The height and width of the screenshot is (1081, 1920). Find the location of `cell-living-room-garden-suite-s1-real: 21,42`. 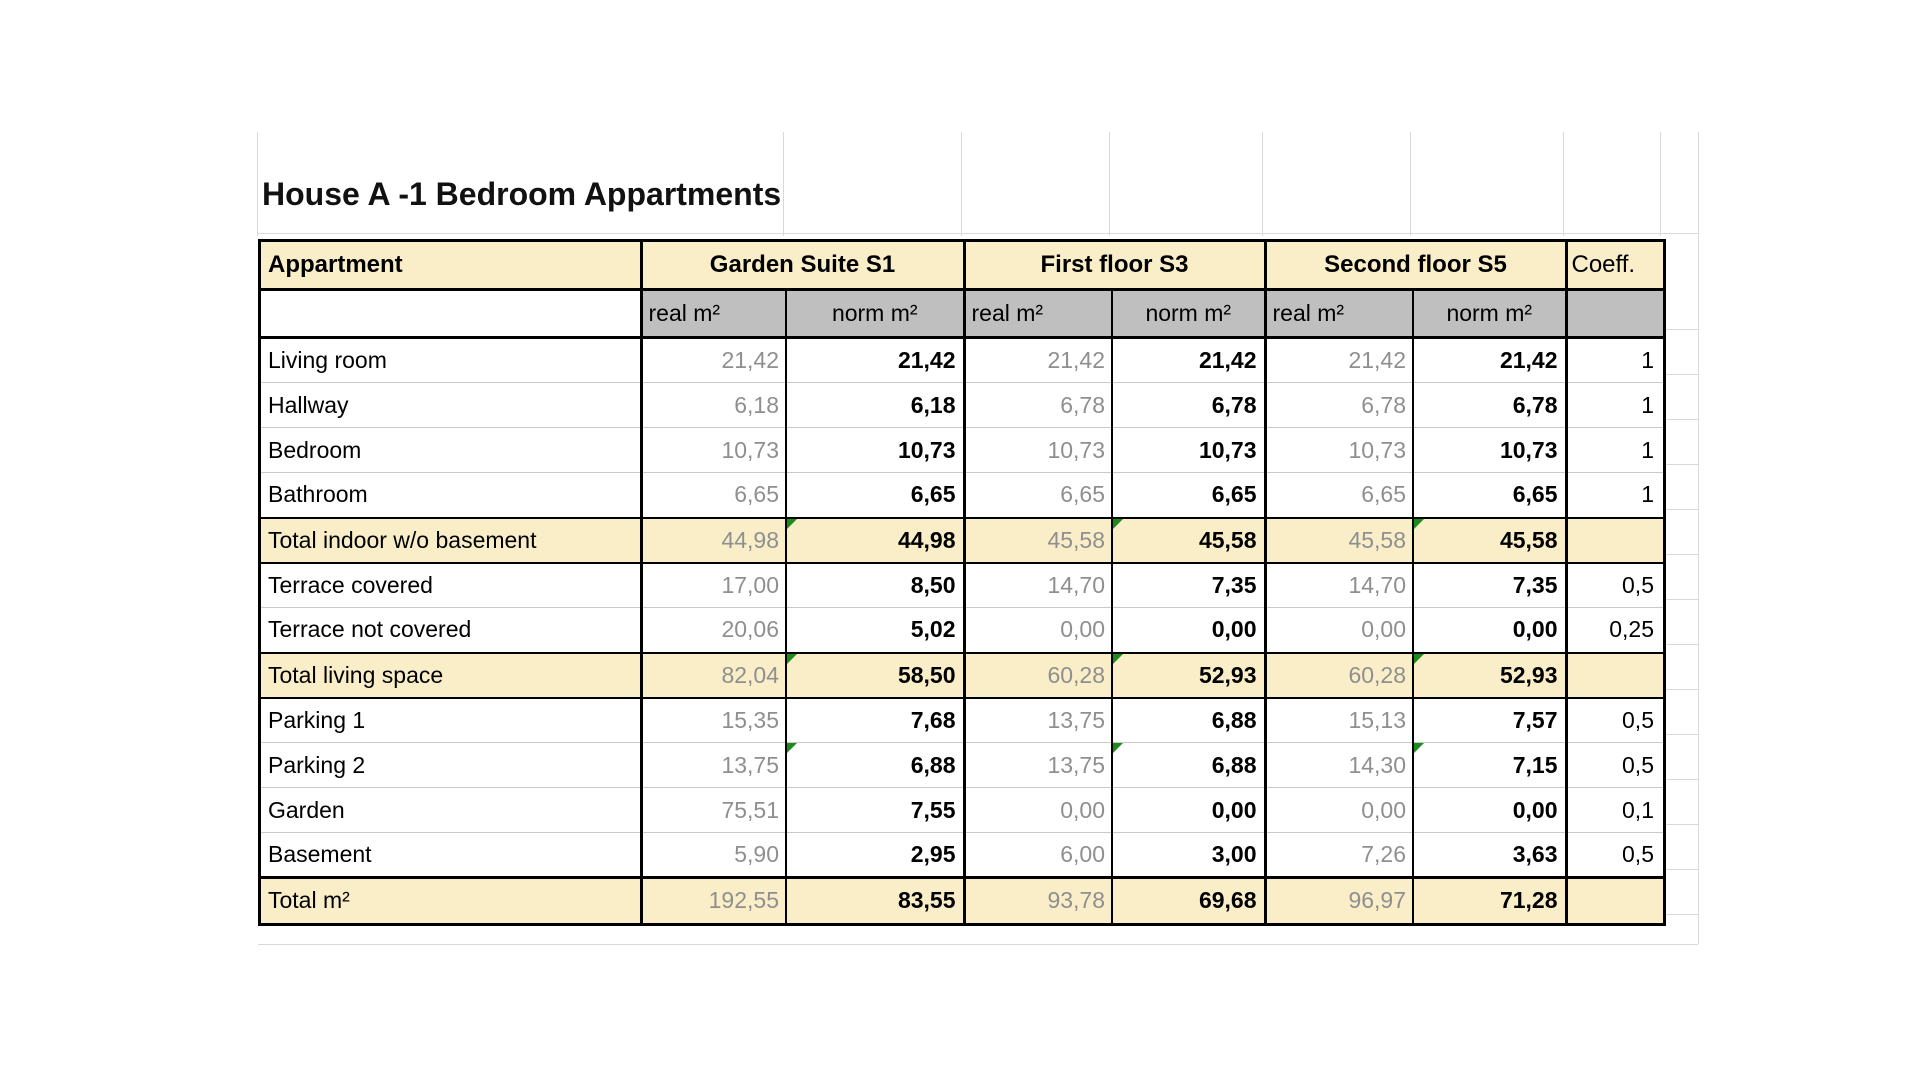

cell-living-room-garden-suite-s1-real: 21,42 is located at coordinates (714, 360).